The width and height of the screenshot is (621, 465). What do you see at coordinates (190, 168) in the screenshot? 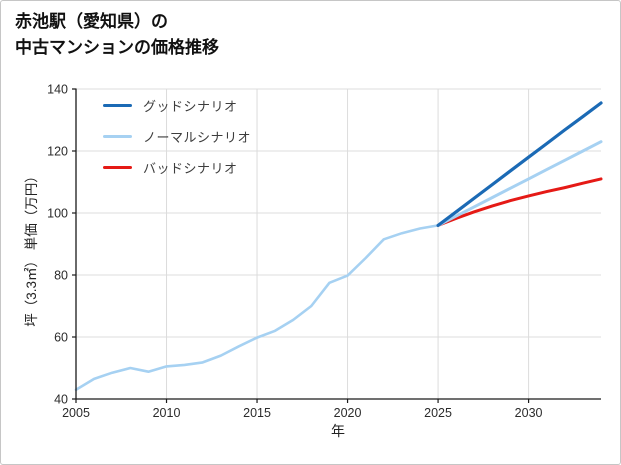
I see `legend-label-bad: バッドシナリオ` at bounding box center [190, 168].